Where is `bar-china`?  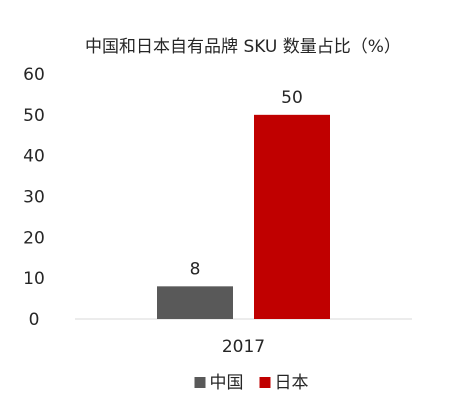 bar-china is located at coordinates (195, 302).